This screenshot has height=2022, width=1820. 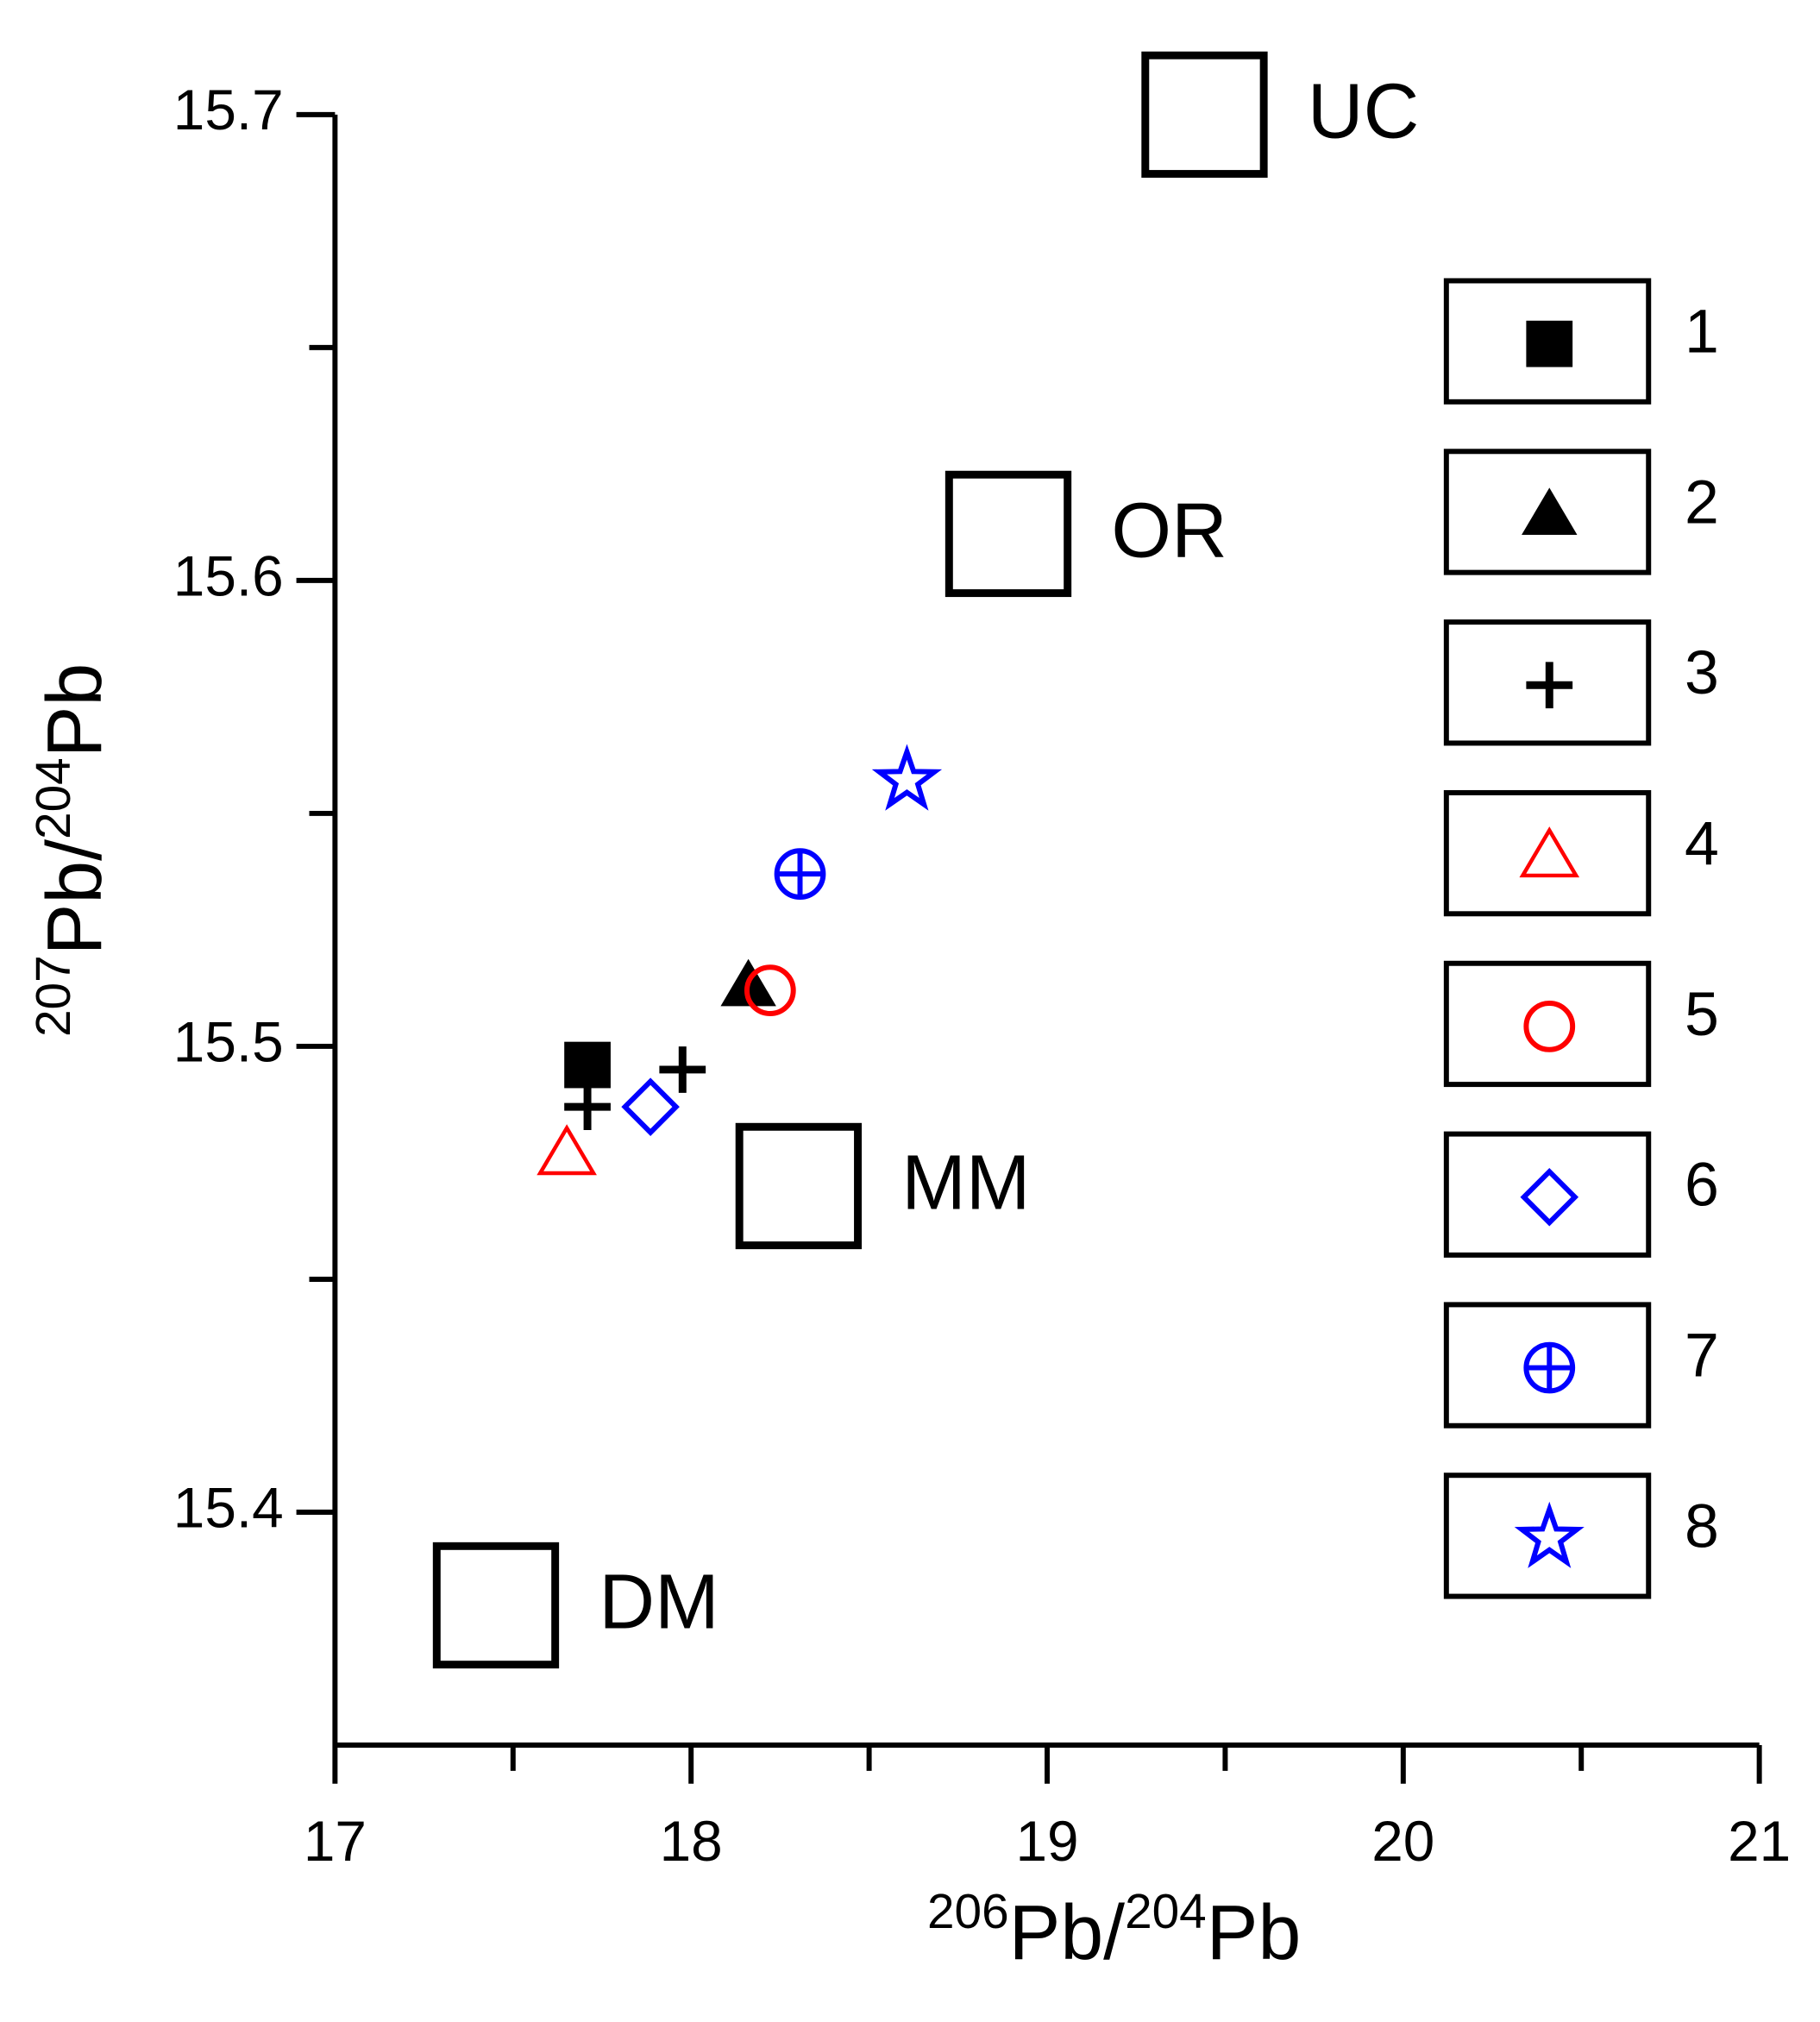 I want to click on y-tick-label: 15.5, so click(x=229, y=1041).